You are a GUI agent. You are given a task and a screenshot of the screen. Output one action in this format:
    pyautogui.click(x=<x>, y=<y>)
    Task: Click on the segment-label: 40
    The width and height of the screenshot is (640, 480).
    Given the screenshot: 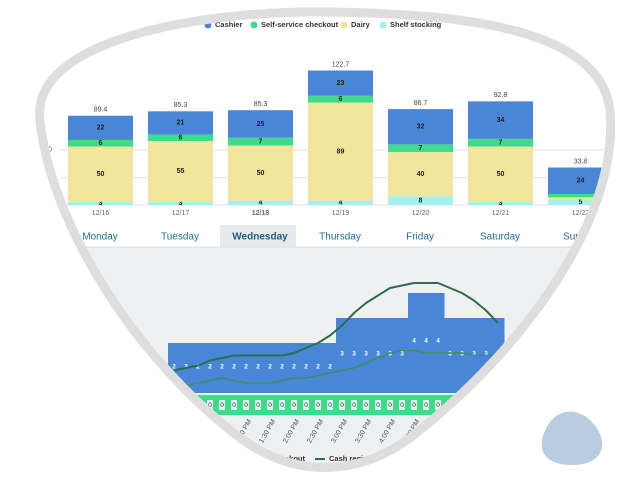 What is the action you would take?
    pyautogui.click(x=421, y=174)
    